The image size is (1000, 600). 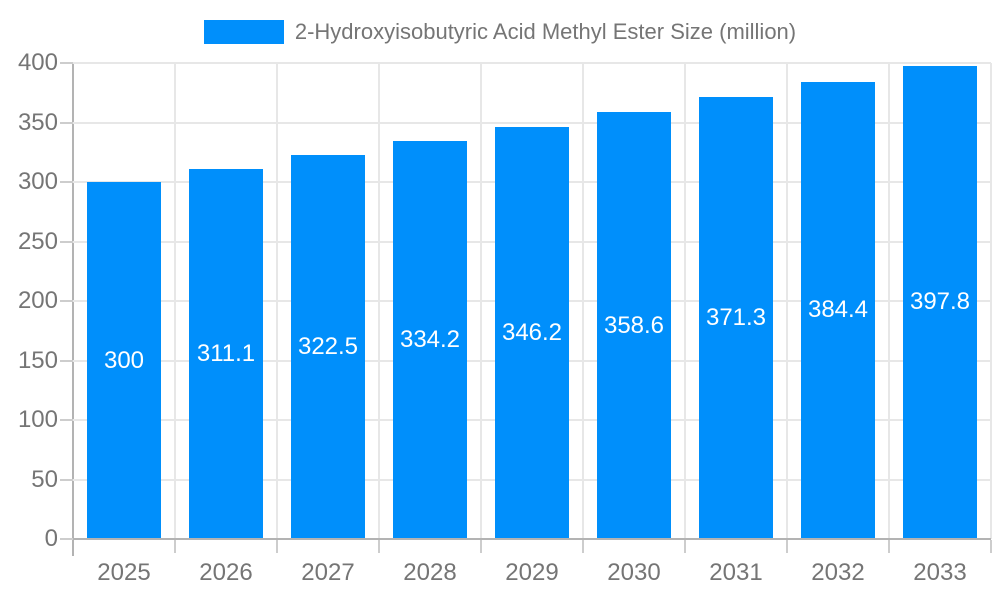 I want to click on bar-value-label: 384.4, so click(x=838, y=310).